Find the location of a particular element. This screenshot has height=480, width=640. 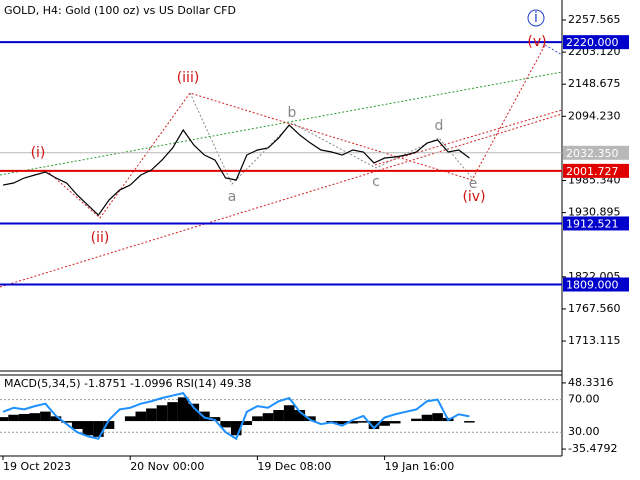

y-tick-label: 2148.675 is located at coordinates (594, 83).